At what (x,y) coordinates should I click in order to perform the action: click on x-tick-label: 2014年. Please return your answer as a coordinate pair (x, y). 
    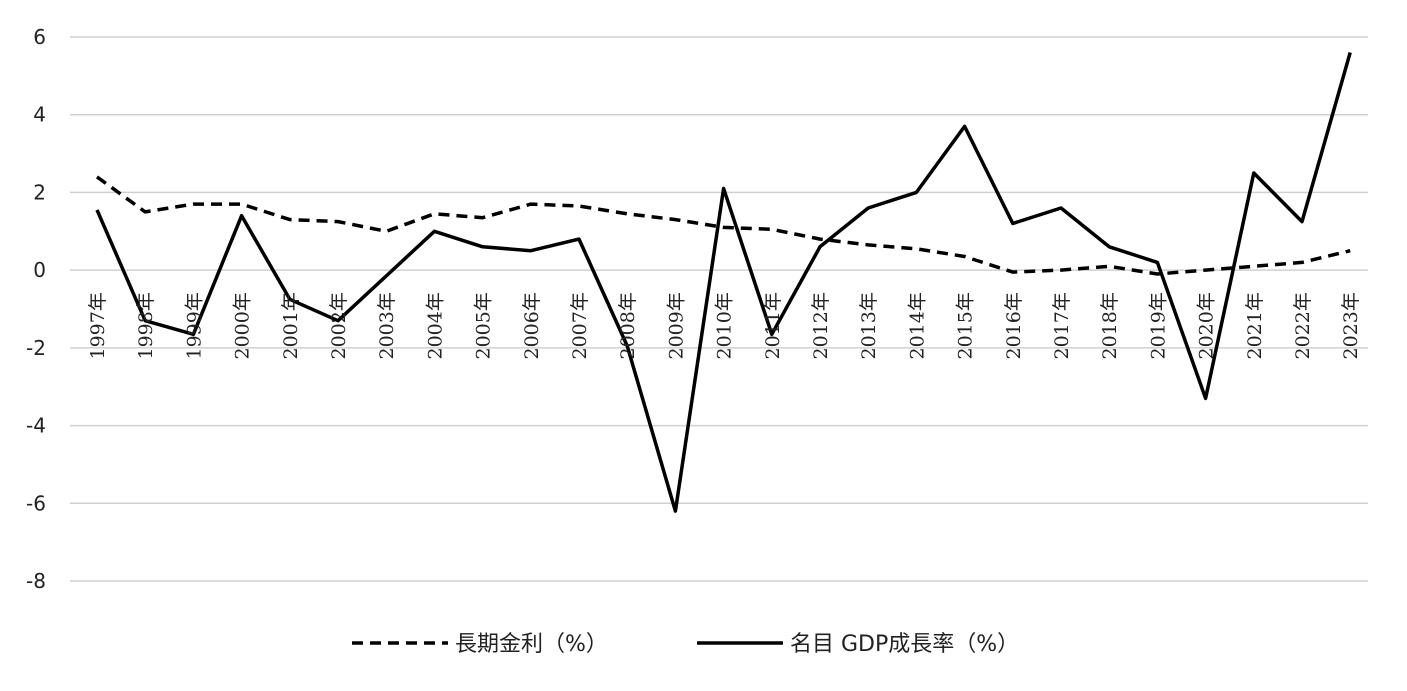
    Looking at the image, I should click on (917, 325).